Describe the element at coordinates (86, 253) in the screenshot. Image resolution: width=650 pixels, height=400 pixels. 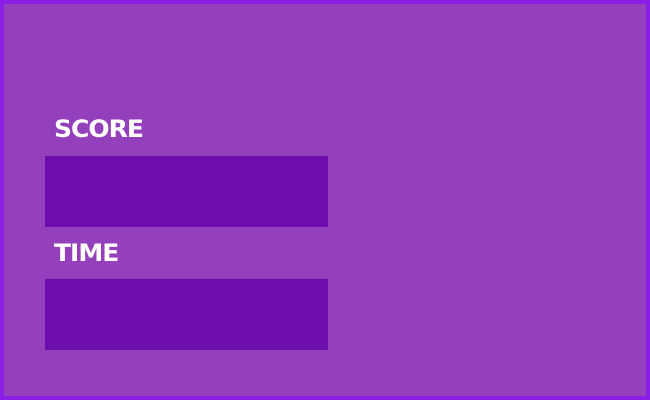
I see `time-label: TIME` at that location.